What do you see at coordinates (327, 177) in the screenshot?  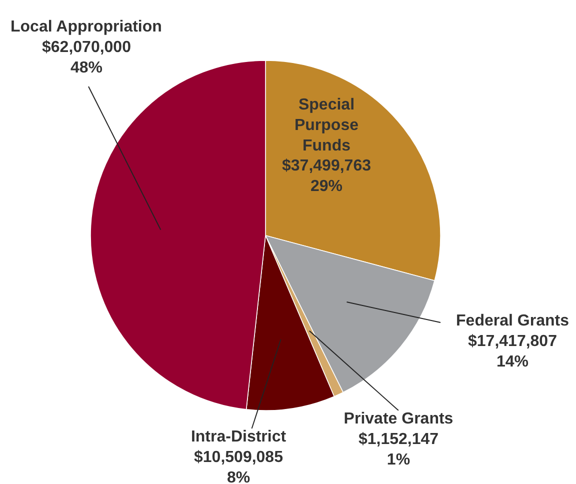 I see `data-label: $37,499,763 29%` at bounding box center [327, 177].